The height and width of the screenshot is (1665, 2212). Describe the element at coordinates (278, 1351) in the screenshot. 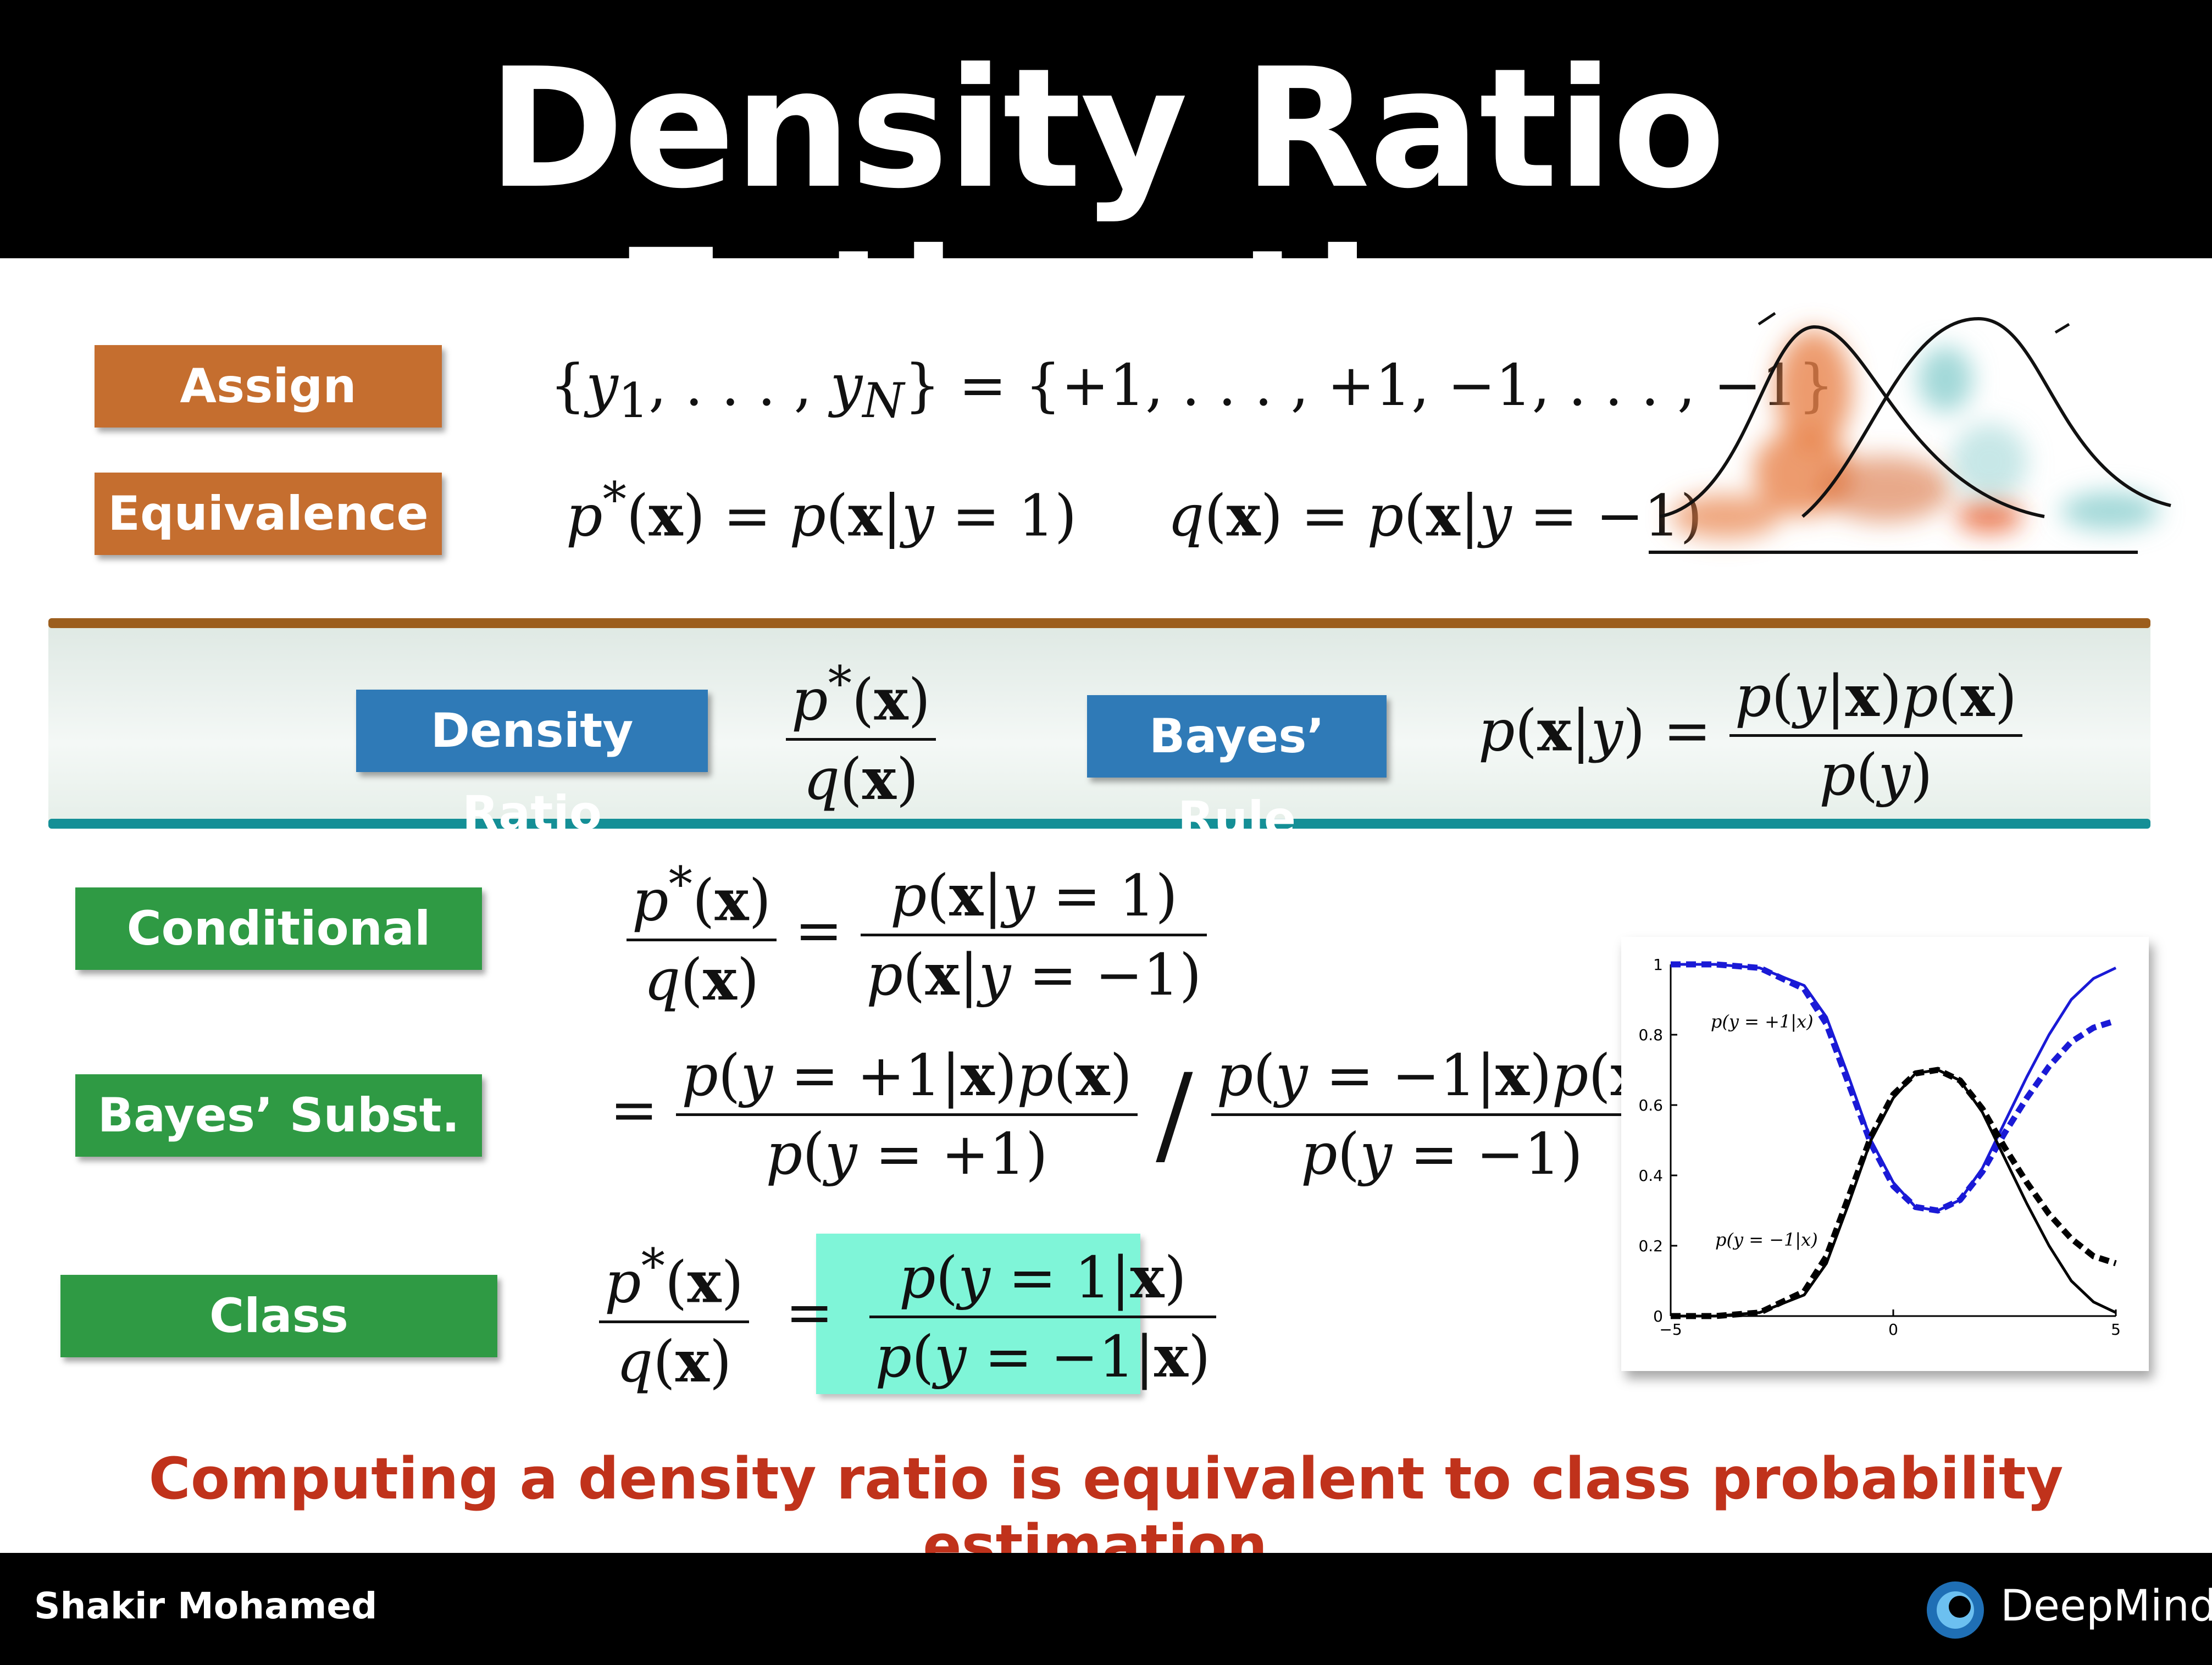

I see `class-probability-tag: Class probability` at that location.